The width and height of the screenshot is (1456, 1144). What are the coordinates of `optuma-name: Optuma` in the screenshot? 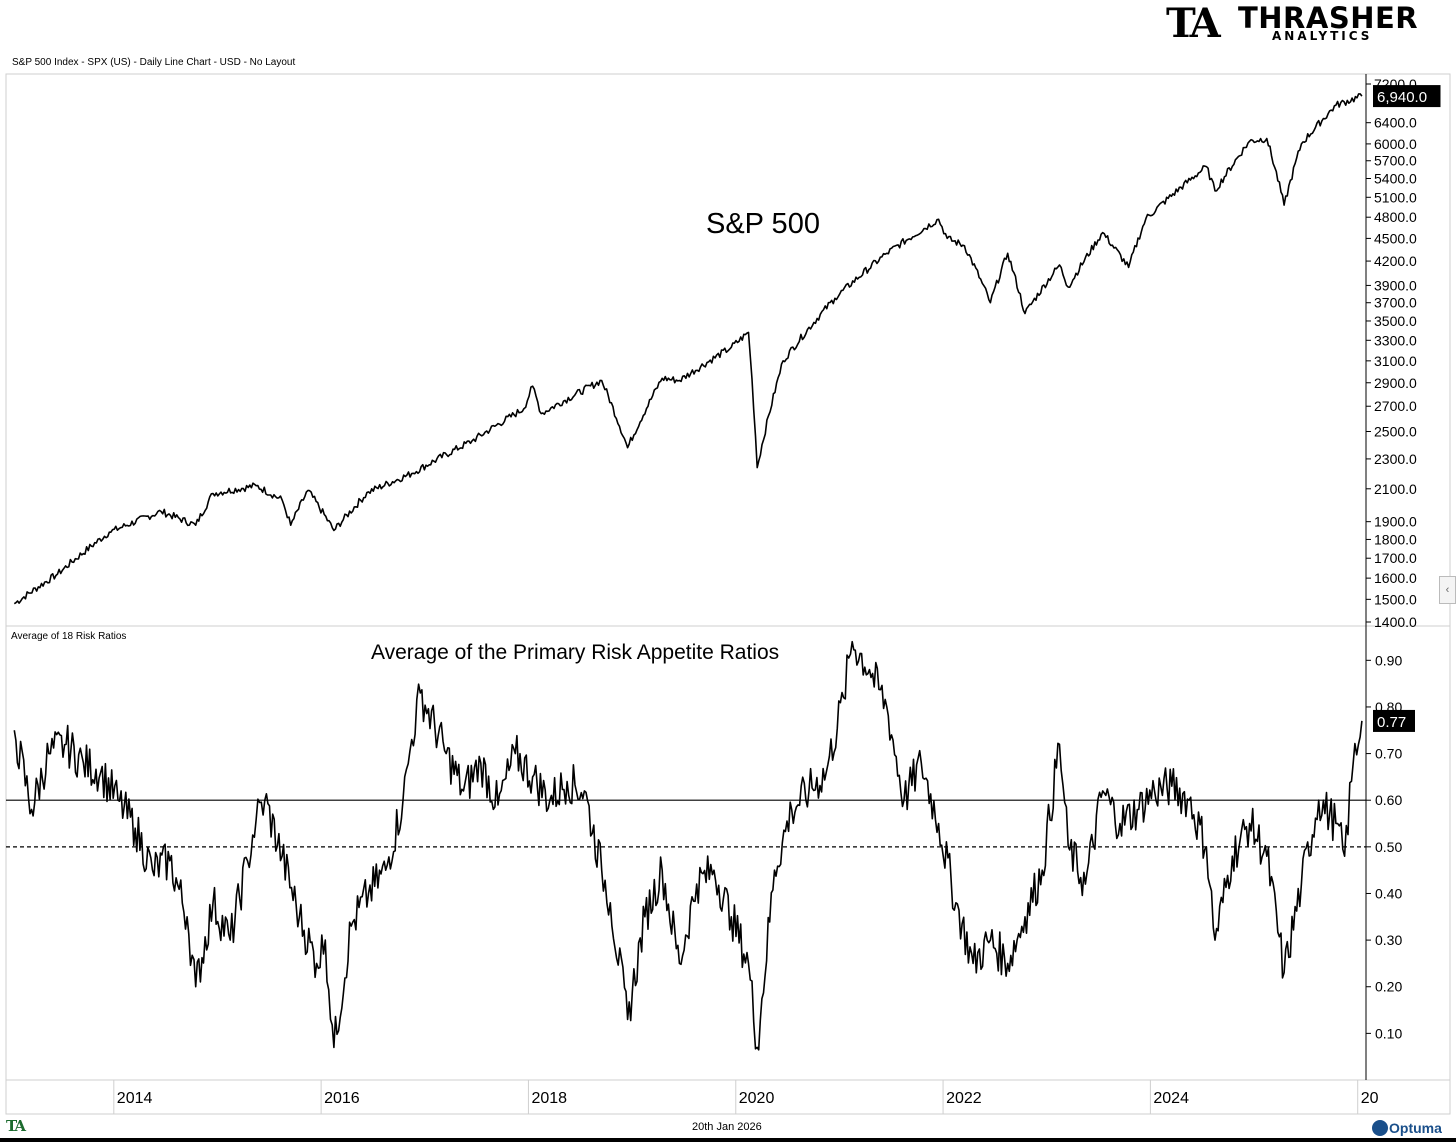 It's located at (1415, 1128).